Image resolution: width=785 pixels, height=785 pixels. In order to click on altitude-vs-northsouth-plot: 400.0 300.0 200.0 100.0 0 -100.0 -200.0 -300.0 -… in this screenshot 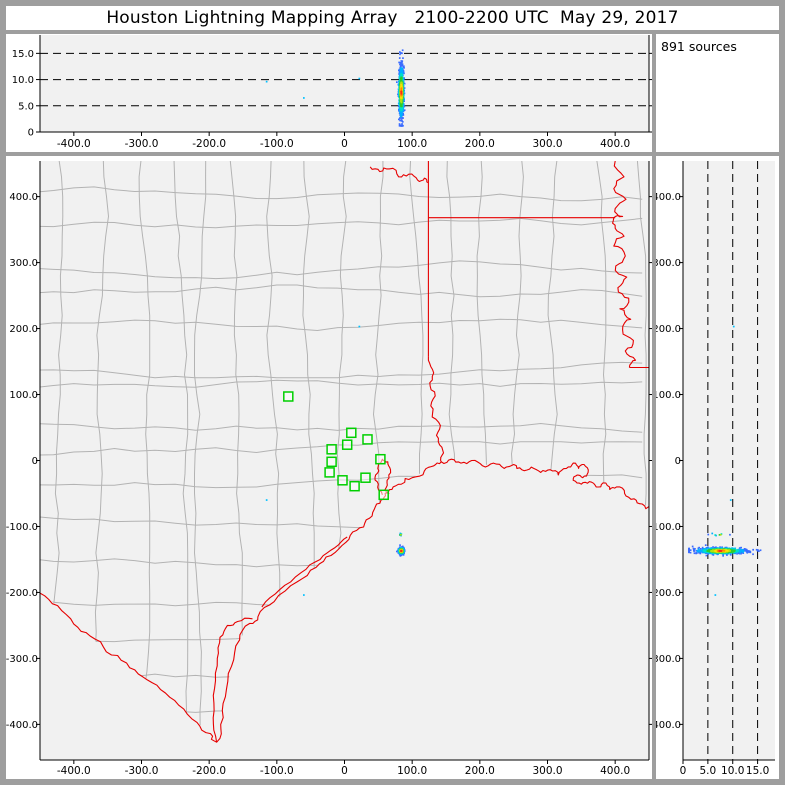, I will do `click(715, 469)`.